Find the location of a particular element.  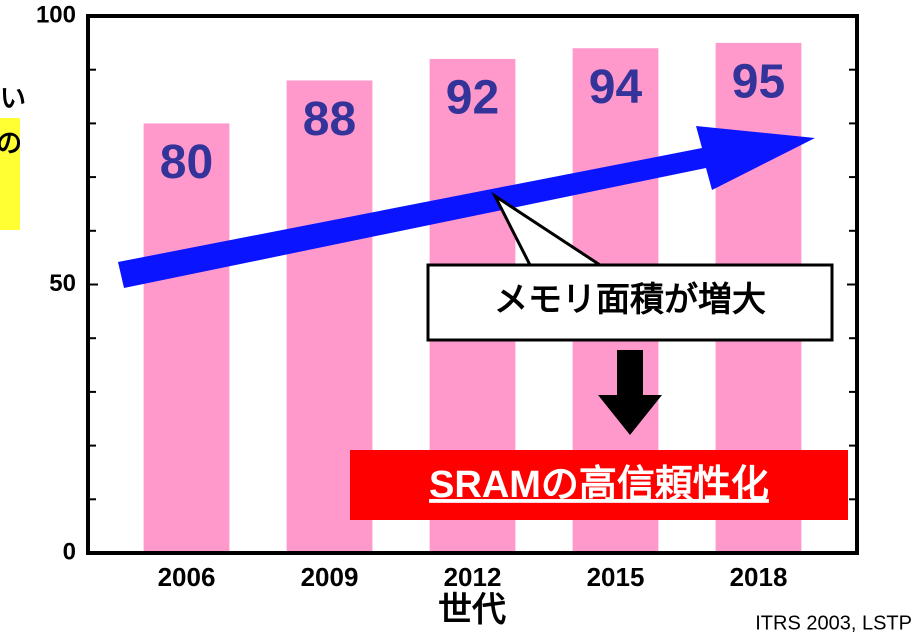

down-arrow is located at coordinates (630, 392).